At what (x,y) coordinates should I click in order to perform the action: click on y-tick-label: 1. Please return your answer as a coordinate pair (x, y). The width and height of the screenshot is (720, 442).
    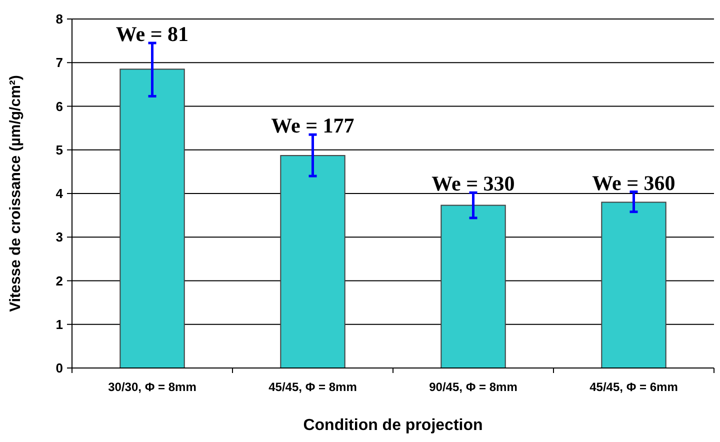
    Looking at the image, I should click on (59, 324).